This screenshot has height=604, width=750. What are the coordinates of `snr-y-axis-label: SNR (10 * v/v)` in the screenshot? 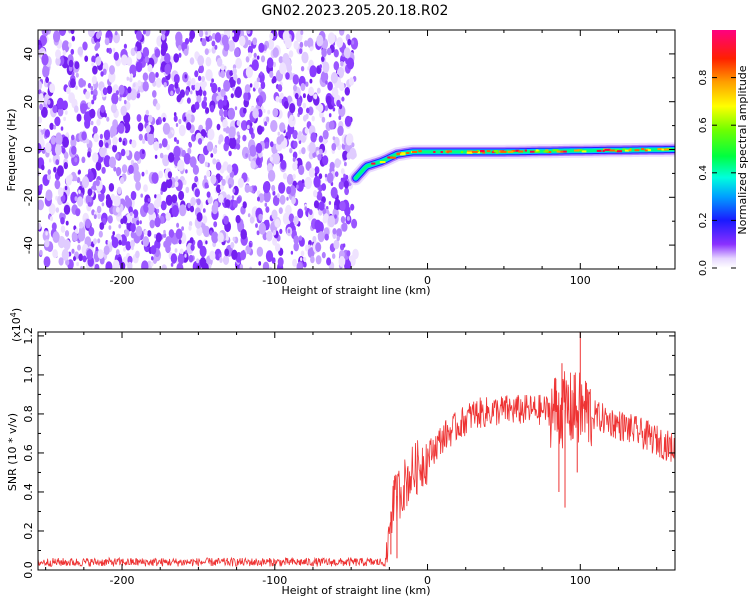 It's located at (12, 452).